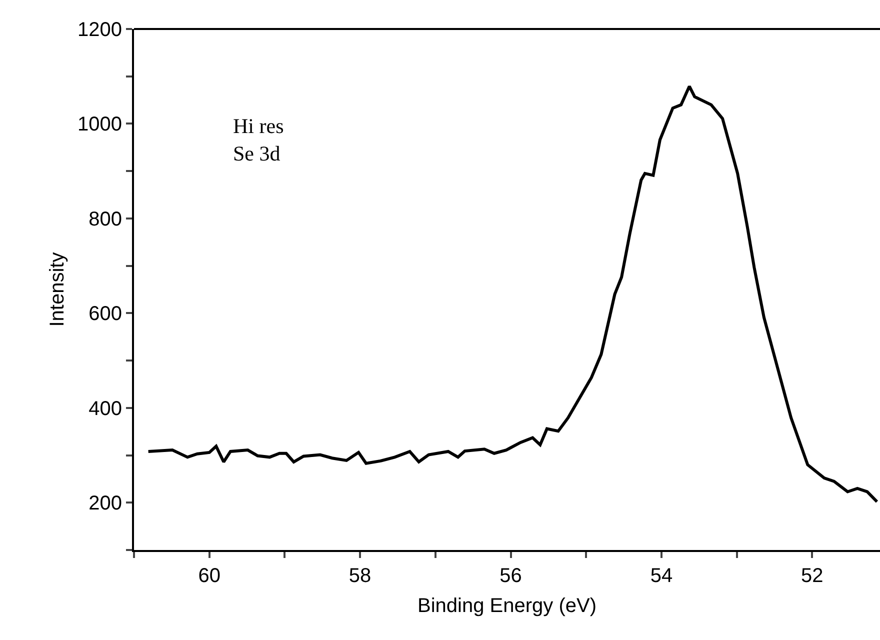  What do you see at coordinates (105, 409) in the screenshot?
I see `y-tick-label: 400` at bounding box center [105, 409].